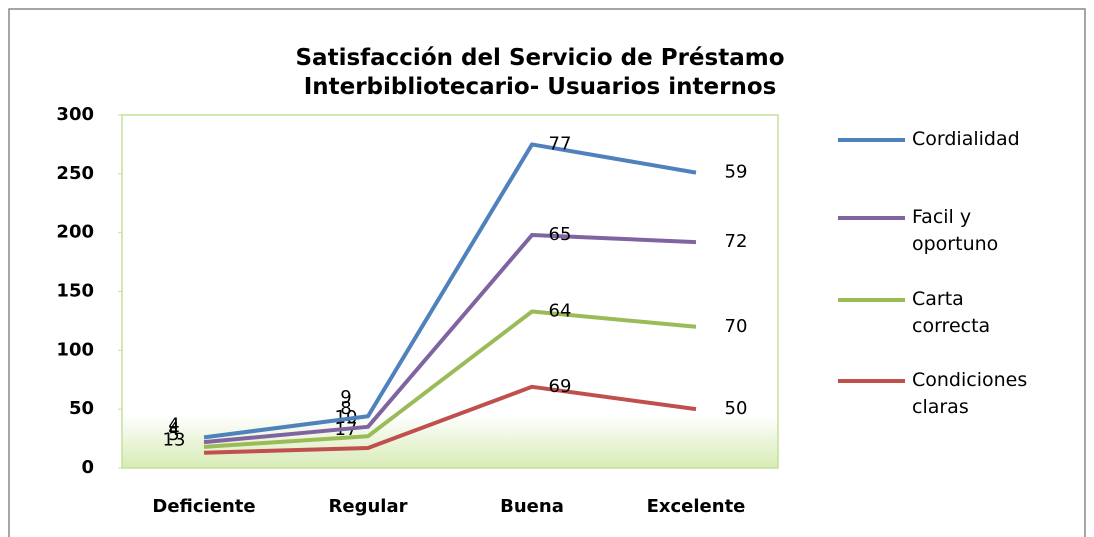  What do you see at coordinates (560, 386) in the screenshot?
I see `data-label: 69` at bounding box center [560, 386].